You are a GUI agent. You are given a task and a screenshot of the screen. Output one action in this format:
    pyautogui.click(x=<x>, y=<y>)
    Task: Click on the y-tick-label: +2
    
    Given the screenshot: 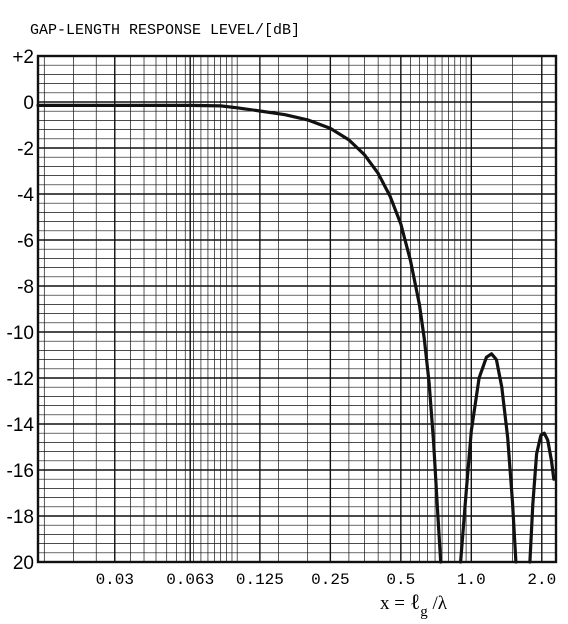 What is the action you would take?
    pyautogui.click(x=23, y=57)
    